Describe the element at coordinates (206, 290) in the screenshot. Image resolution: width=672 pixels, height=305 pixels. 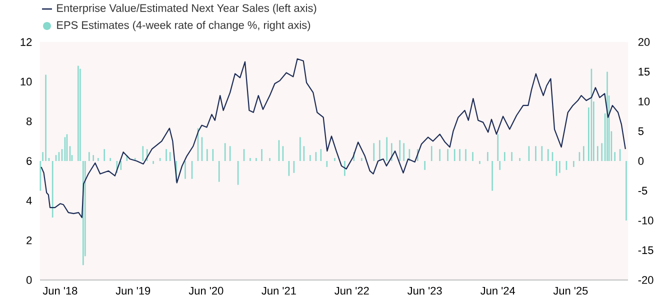
I see `x-tick-label: Jun '20` at that location.